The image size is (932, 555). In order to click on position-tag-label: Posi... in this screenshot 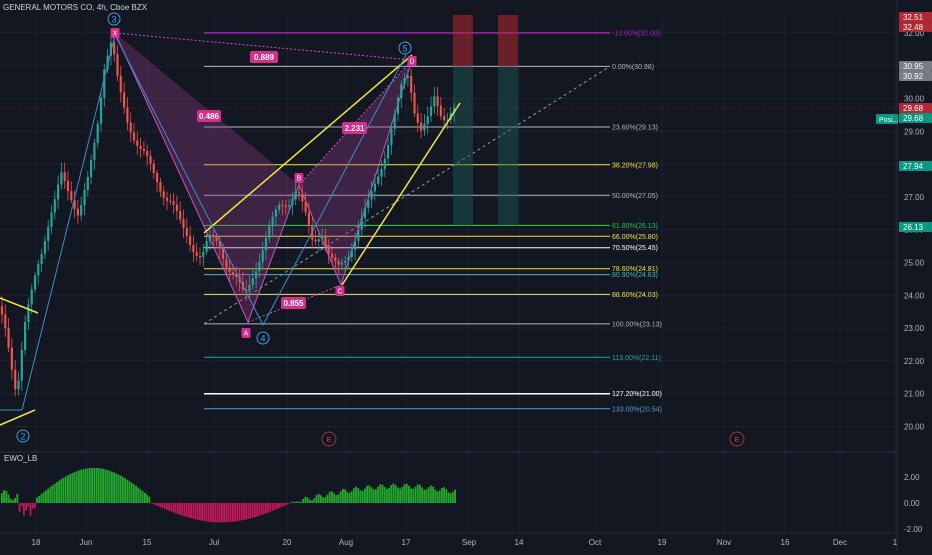, I will do `click(889, 120)`.